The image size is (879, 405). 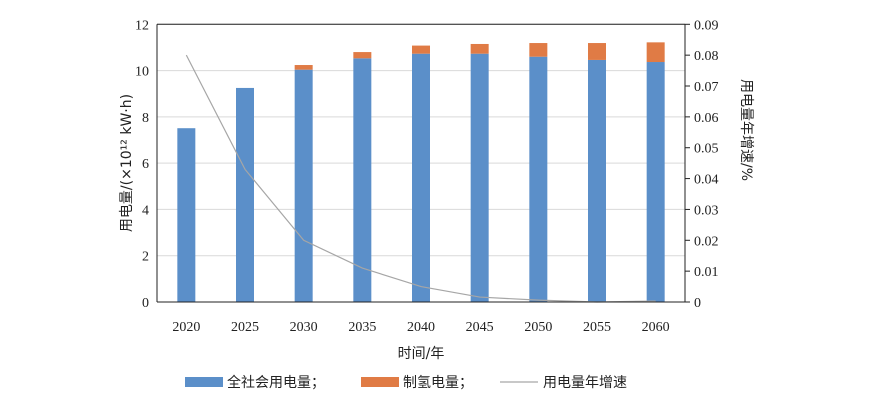 What do you see at coordinates (706, 56) in the screenshot?
I see `y2-tick-label: 0.08` at bounding box center [706, 56].